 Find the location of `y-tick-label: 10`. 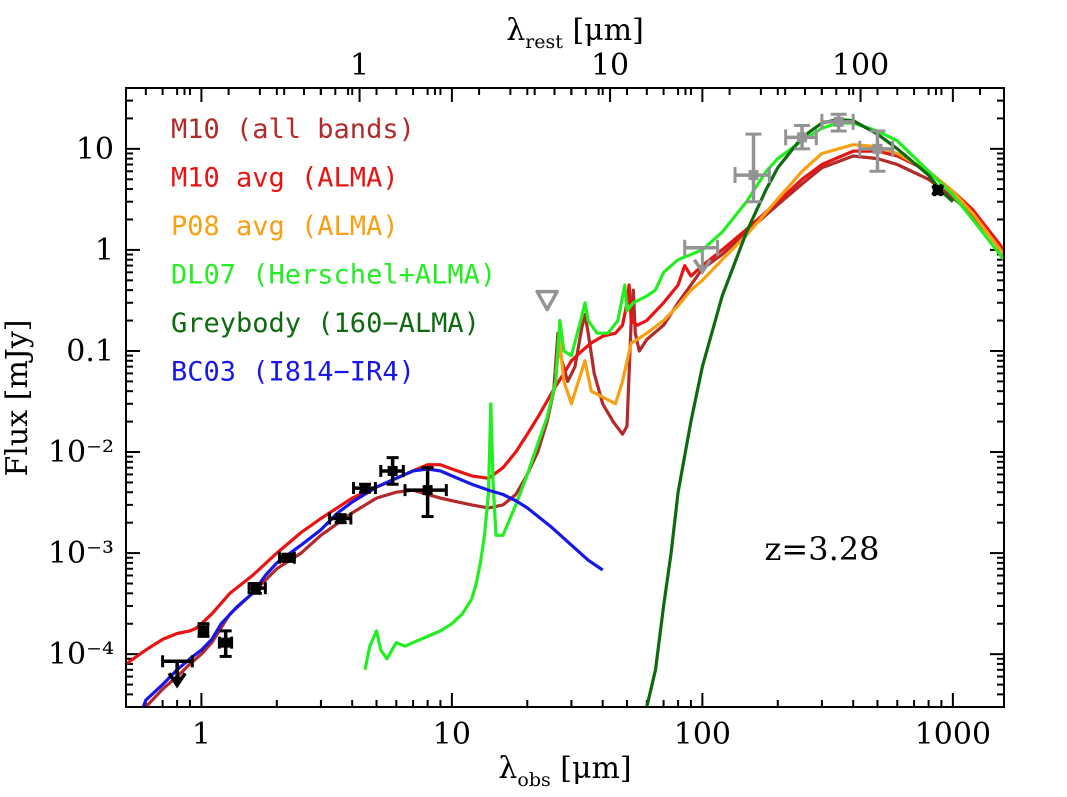

y-tick-label: 10 is located at coordinates (95, 149).